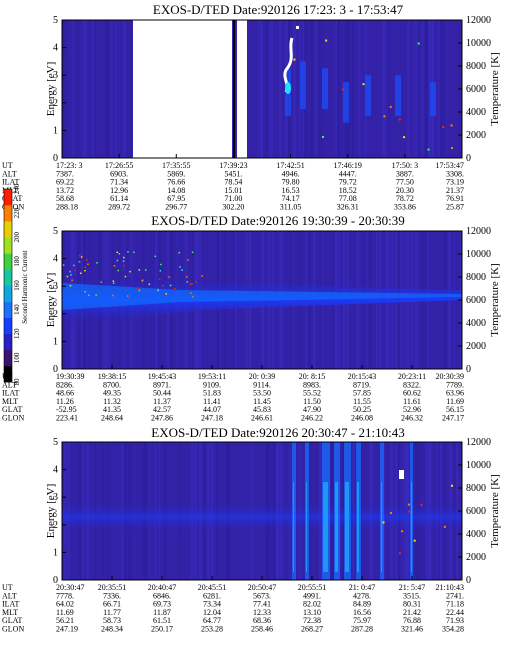  What do you see at coordinates (362, 401) in the screenshot?
I see `ephemeris-value: 11.55` at bounding box center [362, 401].